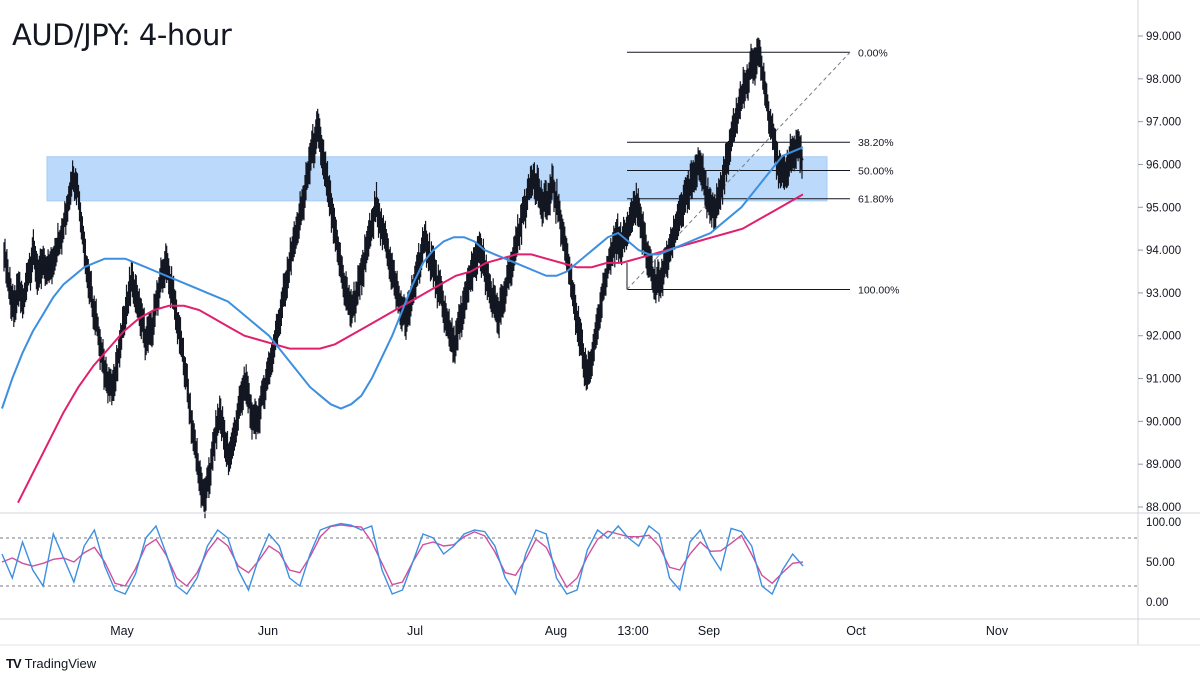  I want to click on time-tick-label: May, so click(122, 631).